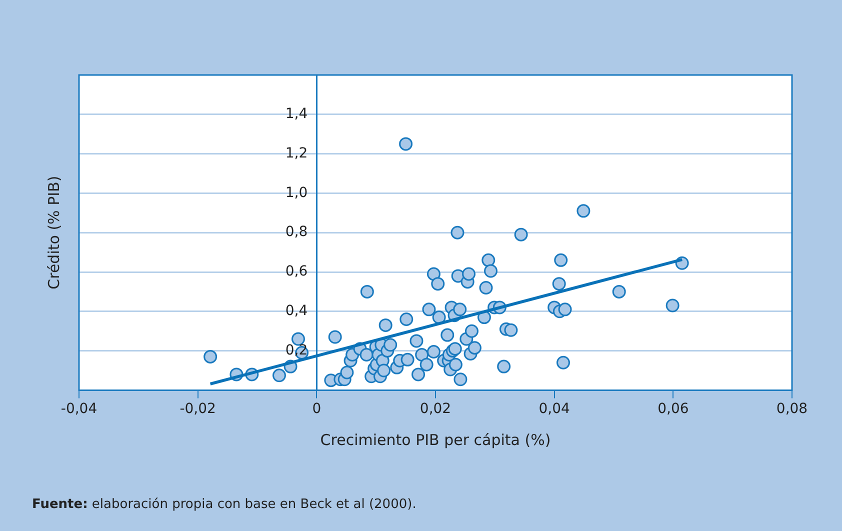 The height and width of the screenshot is (531, 842). Describe the element at coordinates (296, 311) in the screenshot. I see `y-tick-label: 0,4` at that location.